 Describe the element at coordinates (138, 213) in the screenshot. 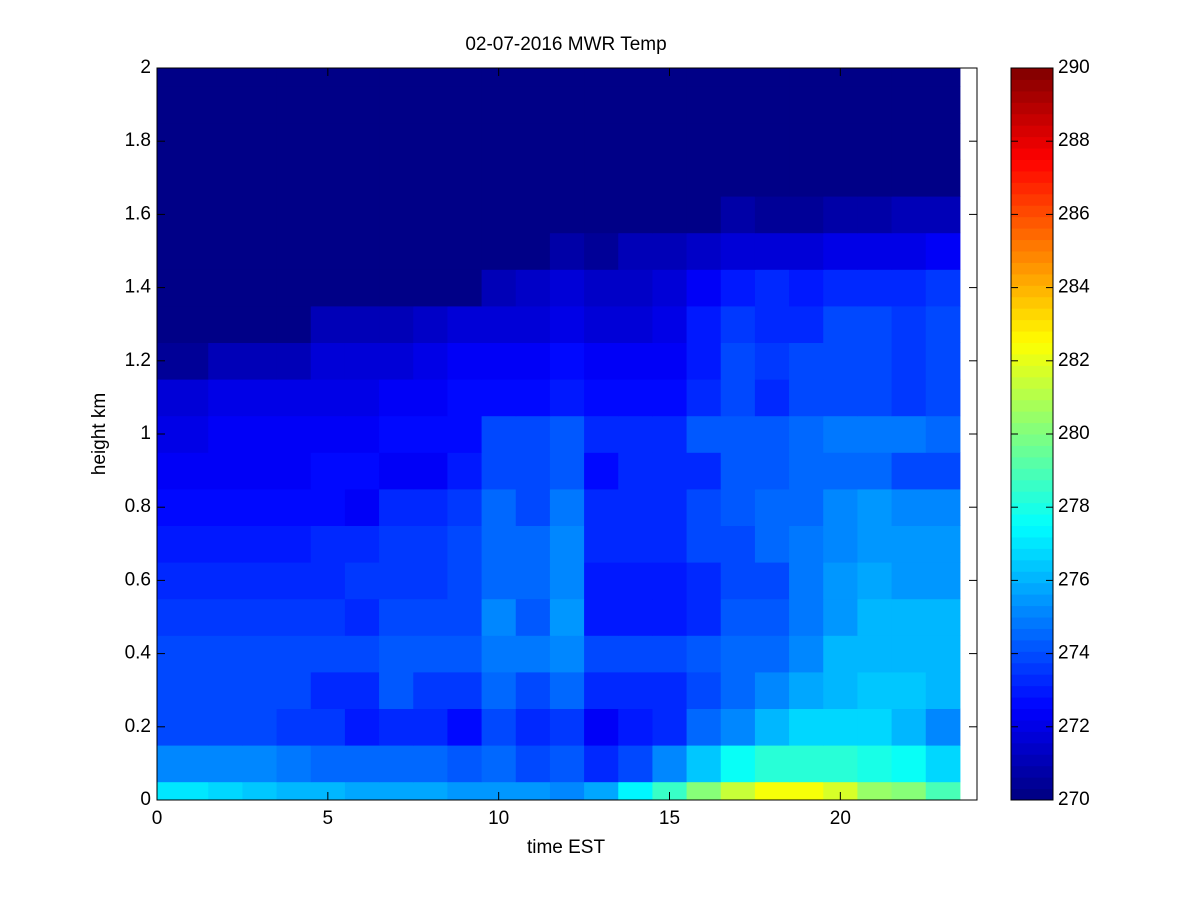

I see `y-tick-label: 1.6` at that location.